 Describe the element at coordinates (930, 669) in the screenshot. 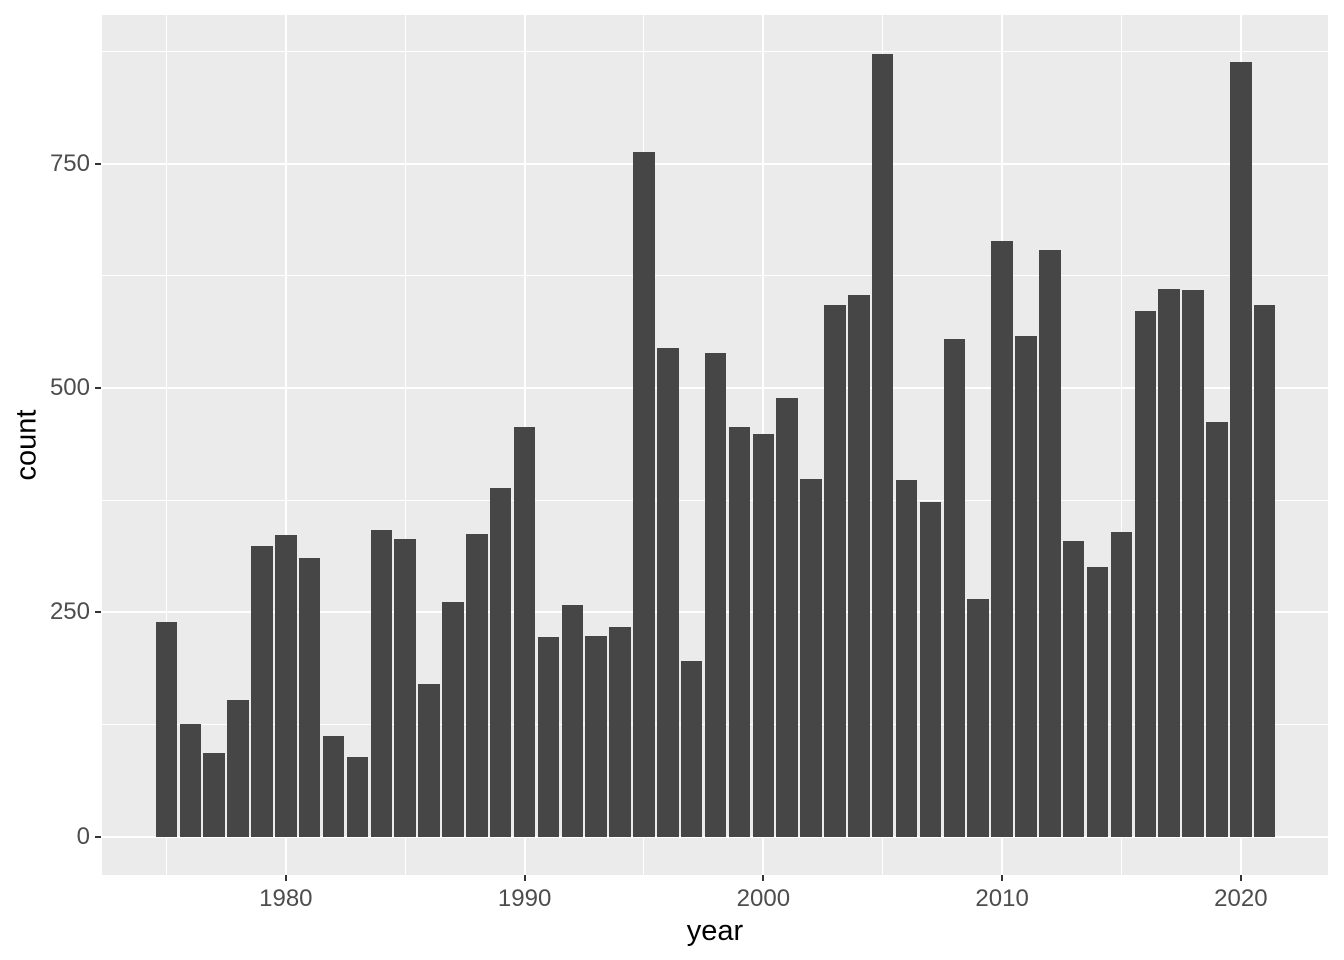

I see `bar-2007` at that location.